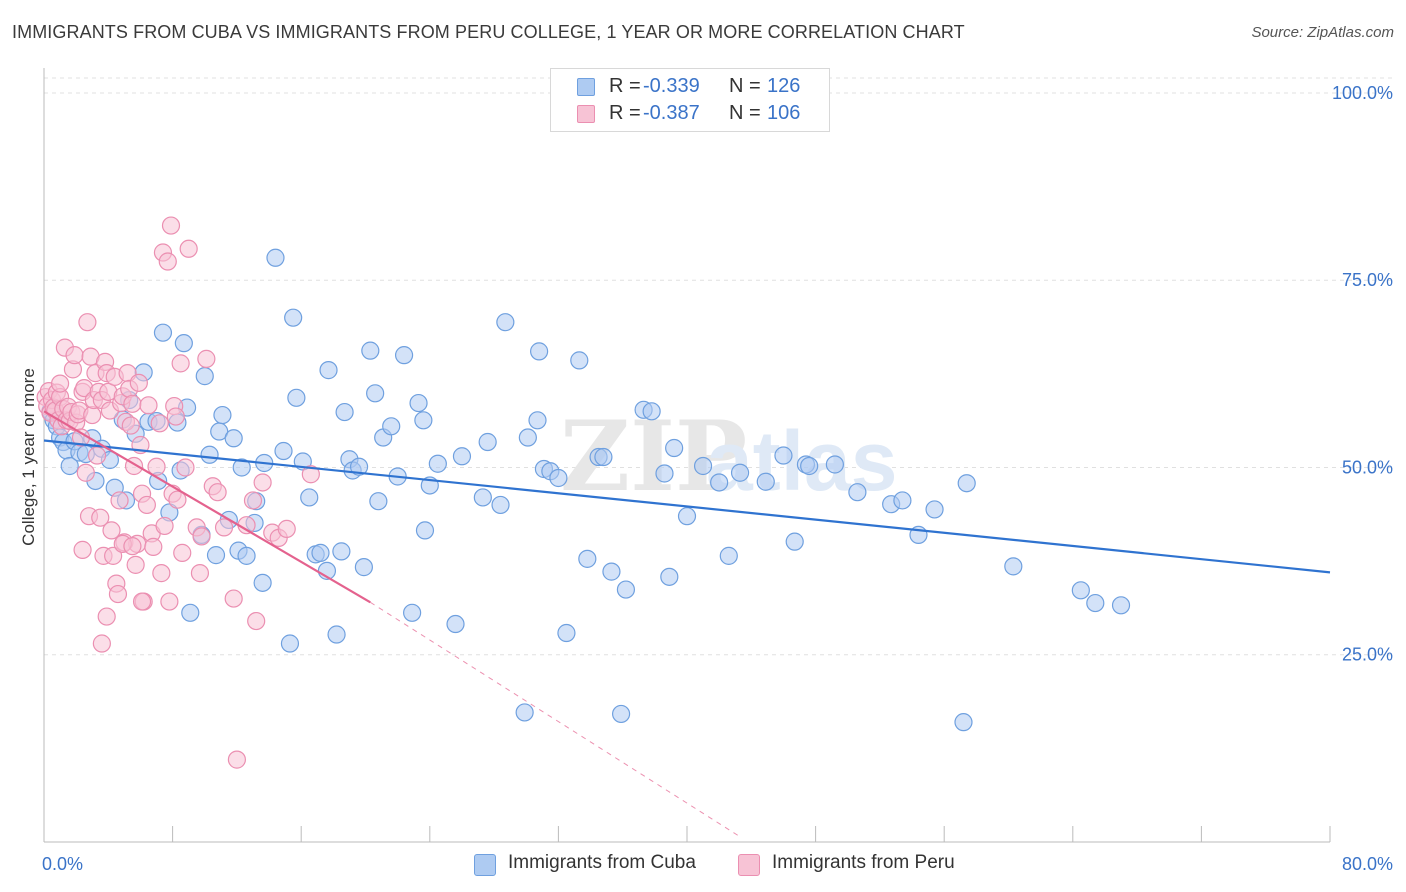 This screenshot has width=1406, height=892. Describe the element at coordinates (602, 862) in the screenshot. I see `bottom-legend-label-cuba: Immigrants from Cuba` at that location.